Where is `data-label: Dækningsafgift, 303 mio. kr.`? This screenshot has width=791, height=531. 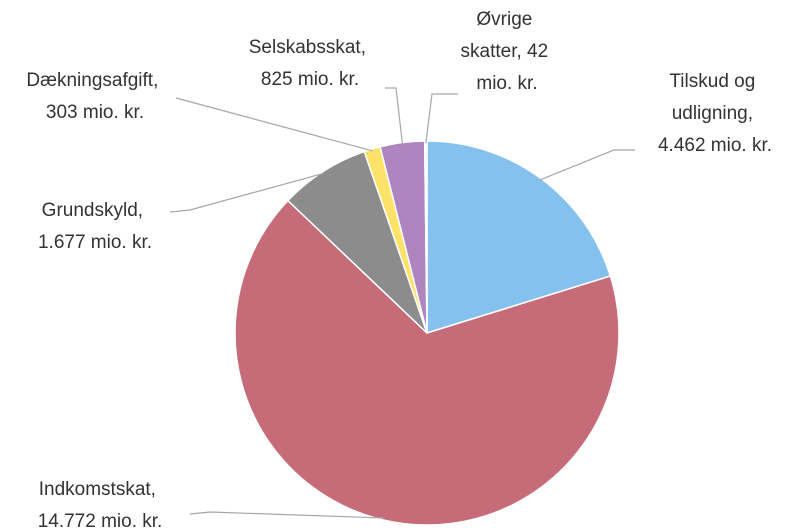 data-label: Dækningsafgift, 303 mio. kr. is located at coordinates (94, 96).